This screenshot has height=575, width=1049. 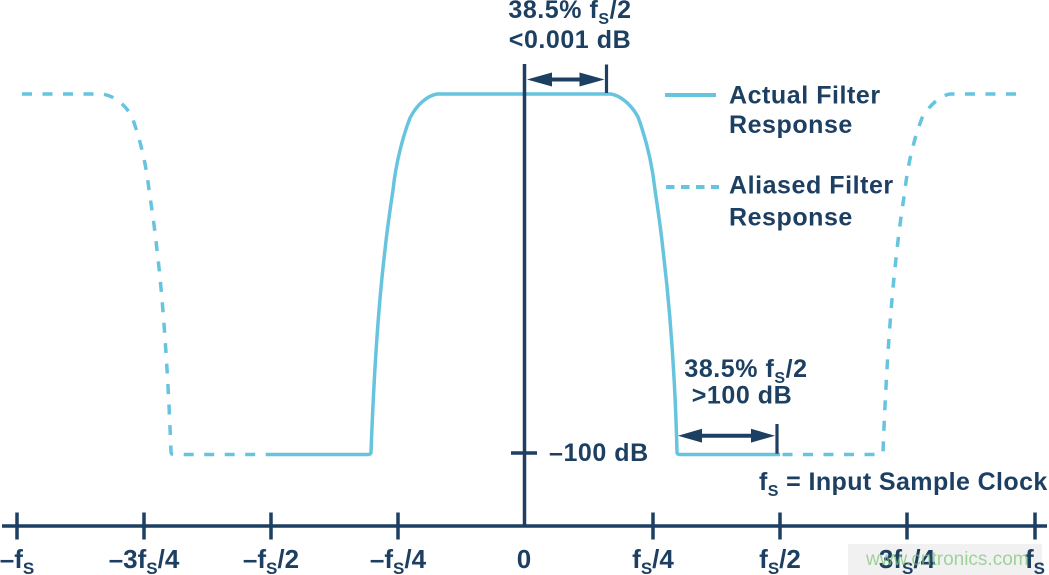 I want to click on svg-text: –3fS/4, so click(x=144, y=559).